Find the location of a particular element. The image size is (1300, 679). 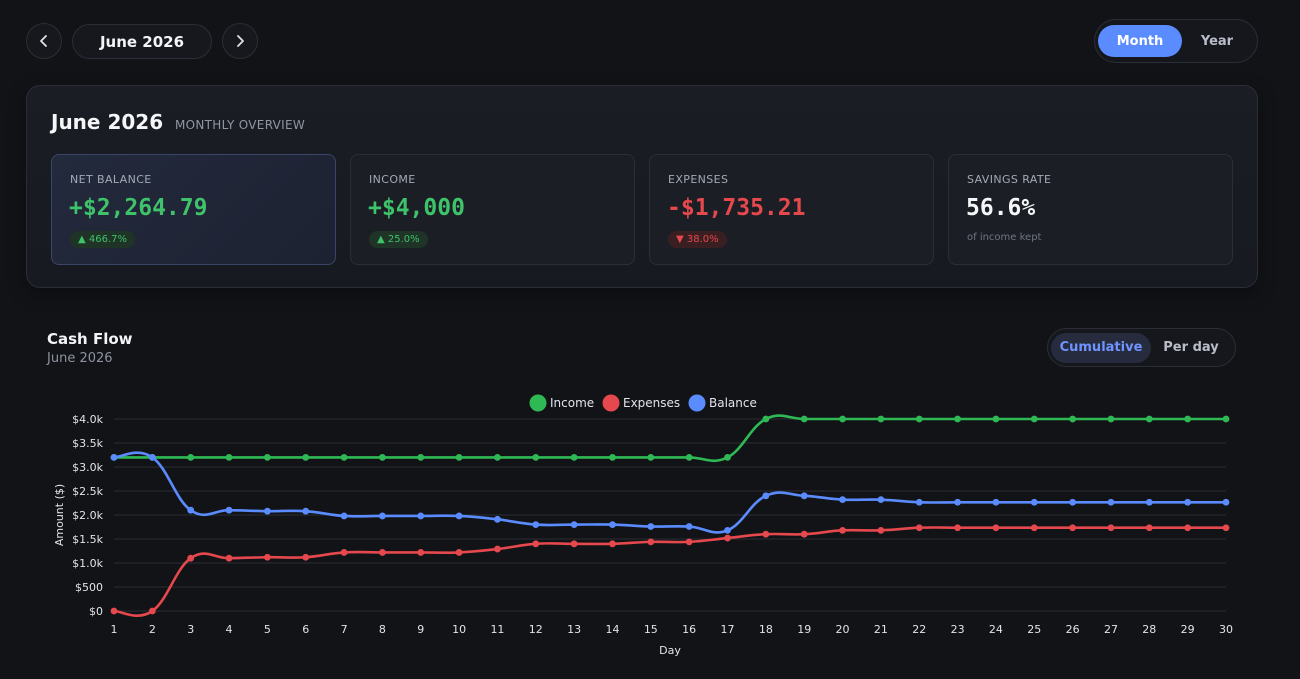

current-month-label: June 2026 is located at coordinates (142, 41).